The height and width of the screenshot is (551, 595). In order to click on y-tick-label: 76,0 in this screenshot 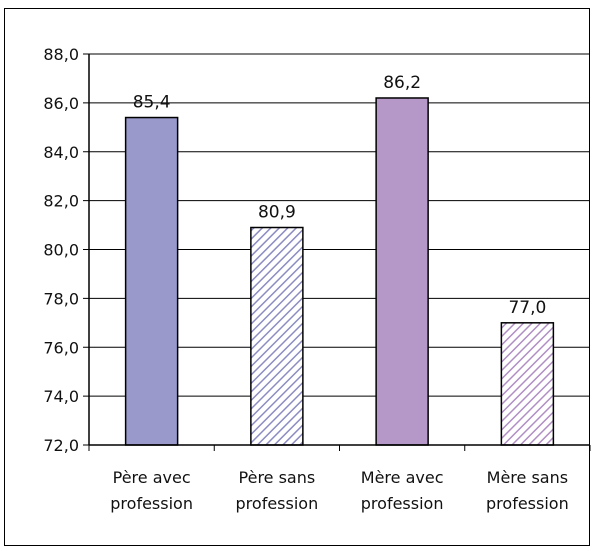, I will do `click(61, 347)`.